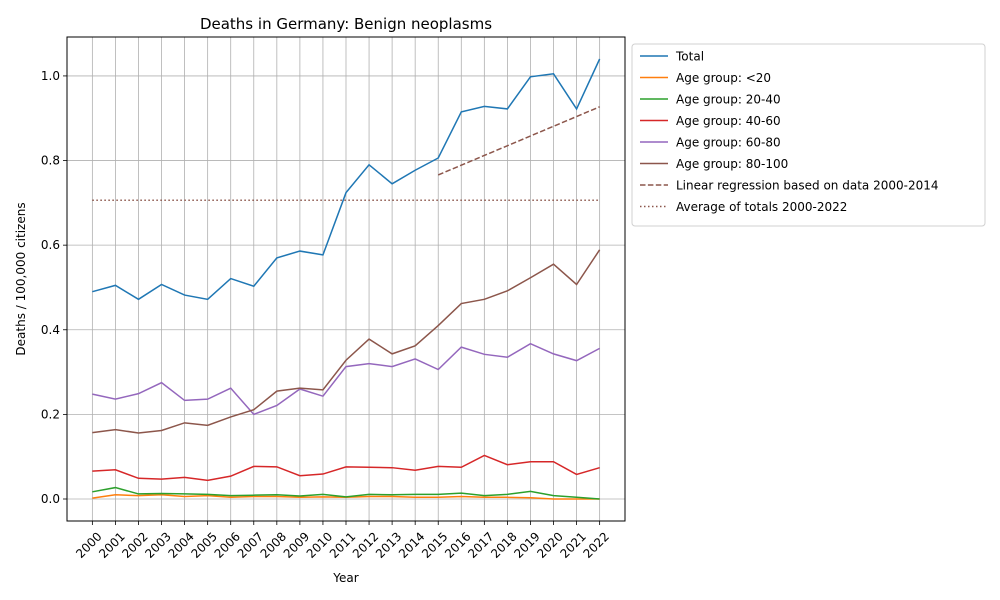 Image resolution: width=1000 pixels, height=600 pixels. I want to click on x-tick-label: 2009, so click(296, 544).